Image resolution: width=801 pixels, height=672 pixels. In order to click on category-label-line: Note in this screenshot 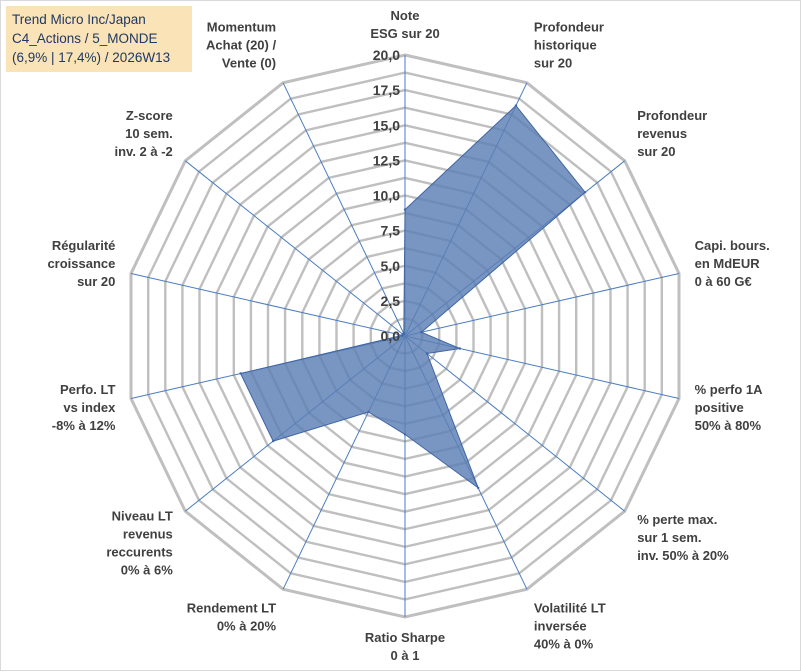, I will do `click(405, 15)`.